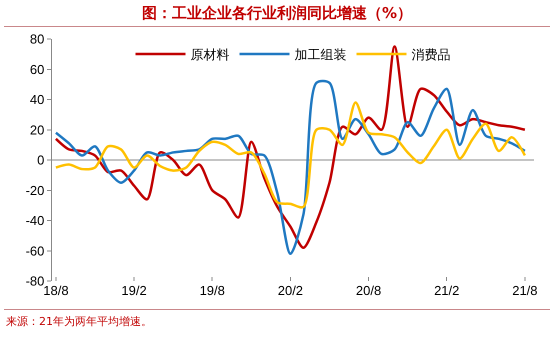 The image size is (554, 342). Describe the element at coordinates (277, 13) in the screenshot. I see `chart-title: 图：工业企业各行业利润同比增速（%）` at that location.